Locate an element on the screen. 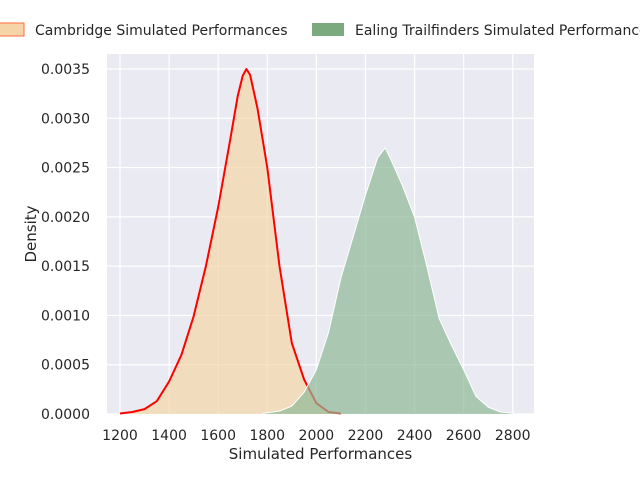 This screenshot has width=640, height=480. y-tick-label: 0.0000 is located at coordinates (65, 415).